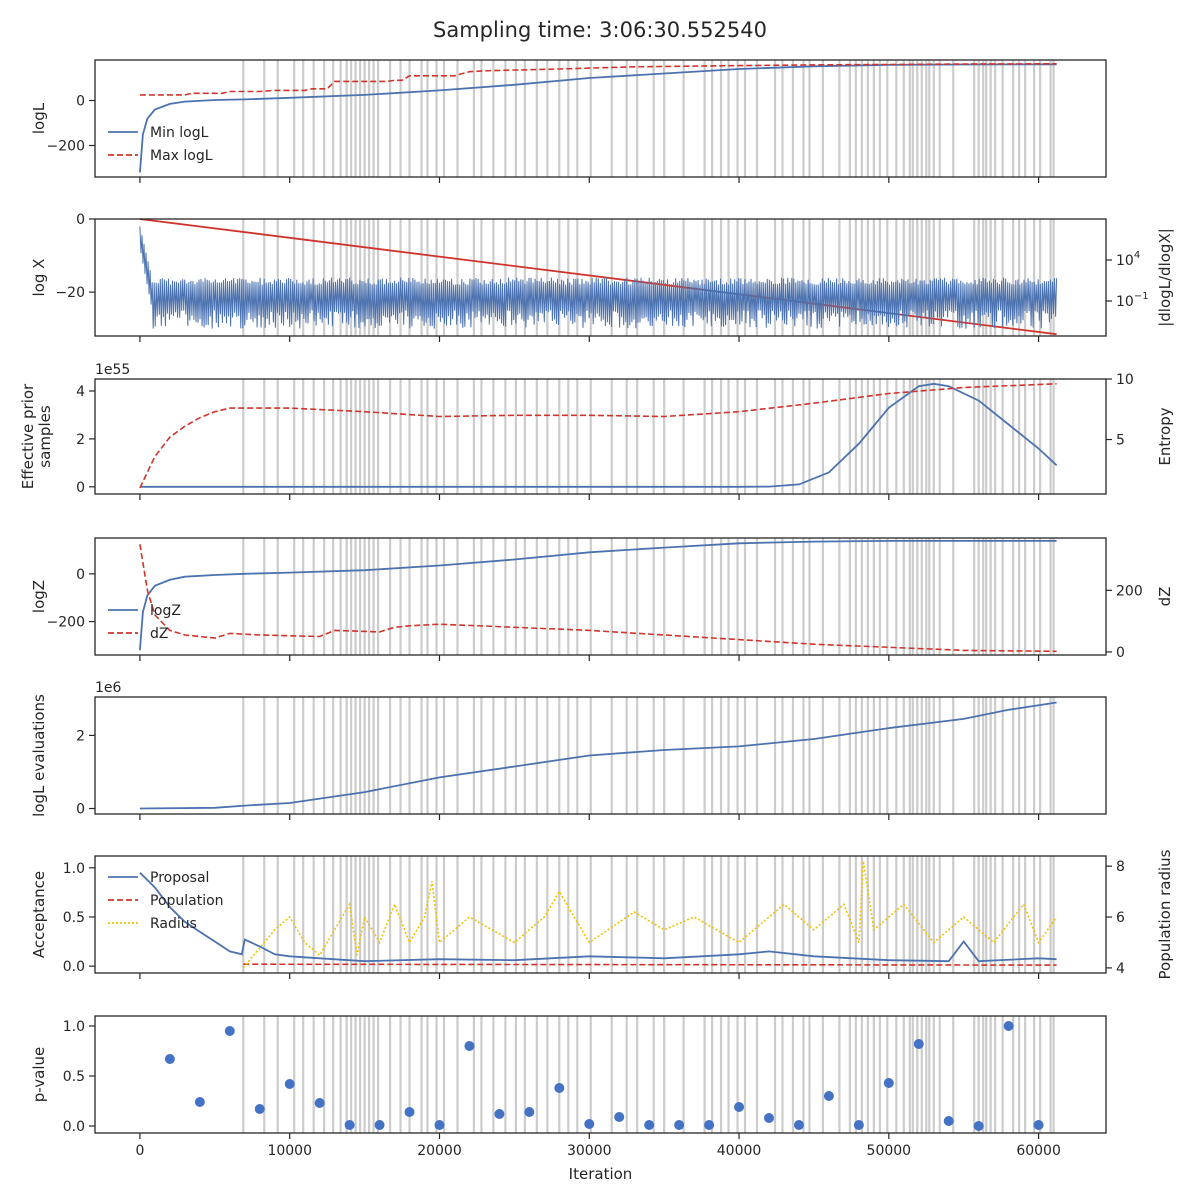 The height and width of the screenshot is (1204, 1200). Describe the element at coordinates (1120, 867) in the screenshot. I see `y-tick-label-right: 8` at that location.